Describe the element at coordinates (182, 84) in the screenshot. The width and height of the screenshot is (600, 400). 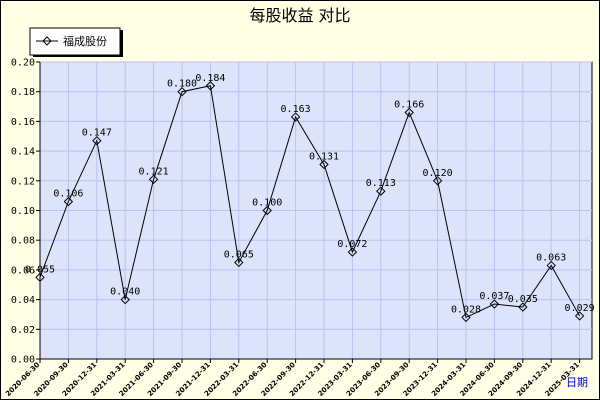
I see `data-label: 0.180` at that location.